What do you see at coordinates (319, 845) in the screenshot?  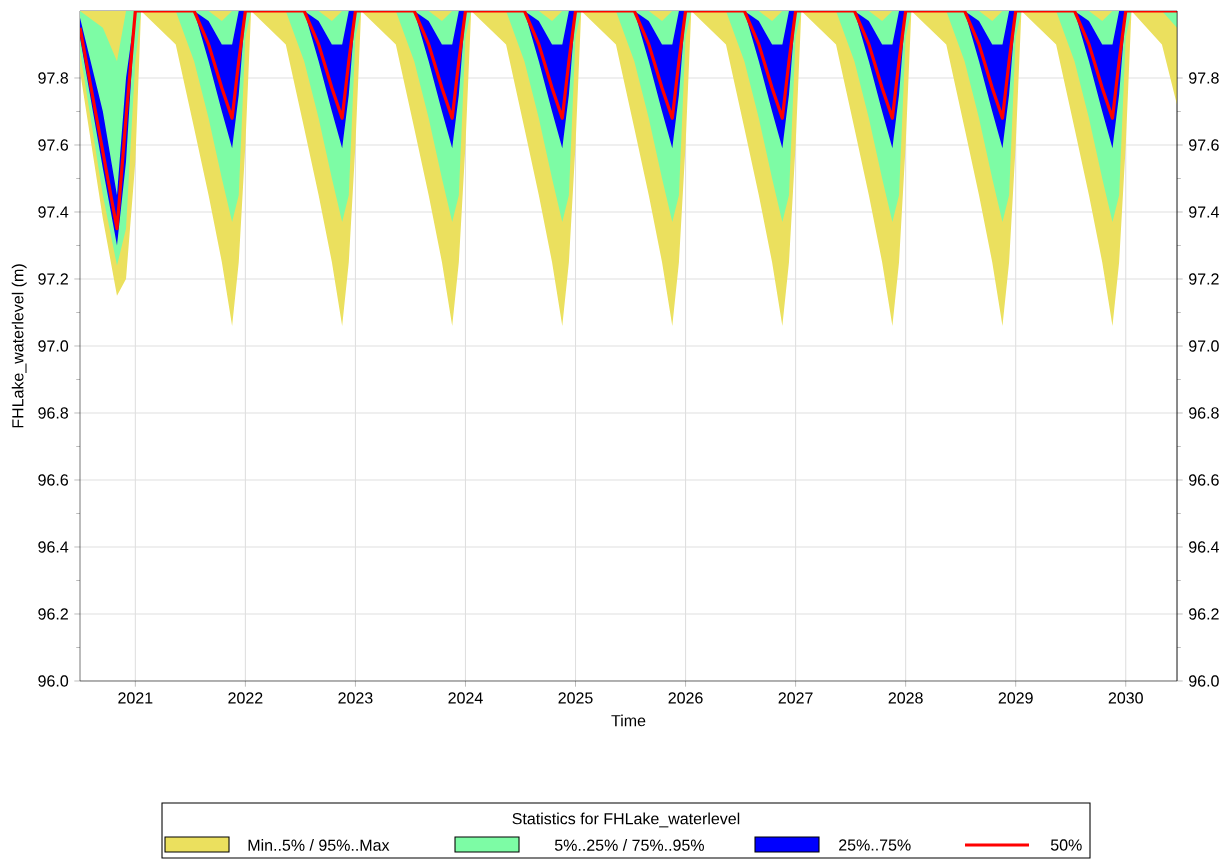 I see `legend-label: Min..5% / 95%..Max` at bounding box center [319, 845].